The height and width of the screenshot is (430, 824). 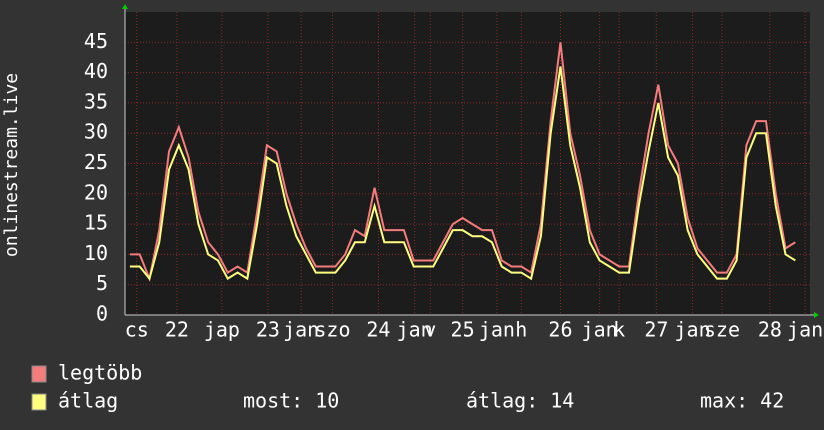 What do you see at coordinates (332, 330) in the screenshot?
I see `x-tick-label: szo` at bounding box center [332, 330].